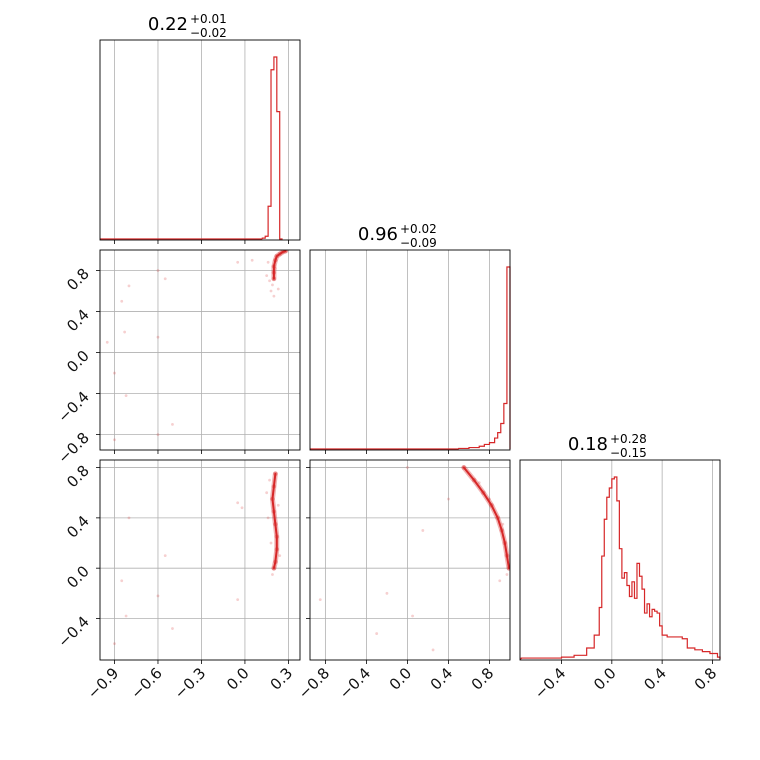  I want to click on title-minus-error: −0.09, so click(418, 243).